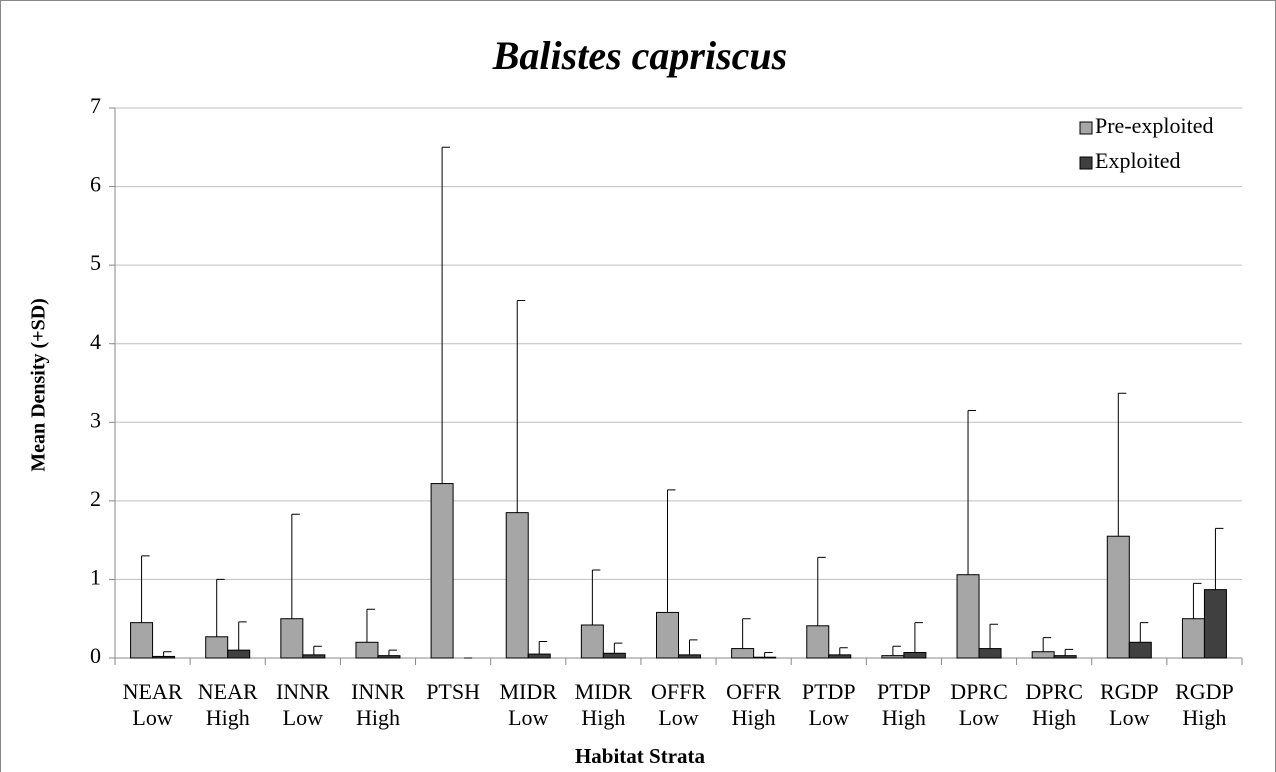 The height and width of the screenshot is (772, 1276). I want to click on y-tick-label: 4, so click(95, 341).